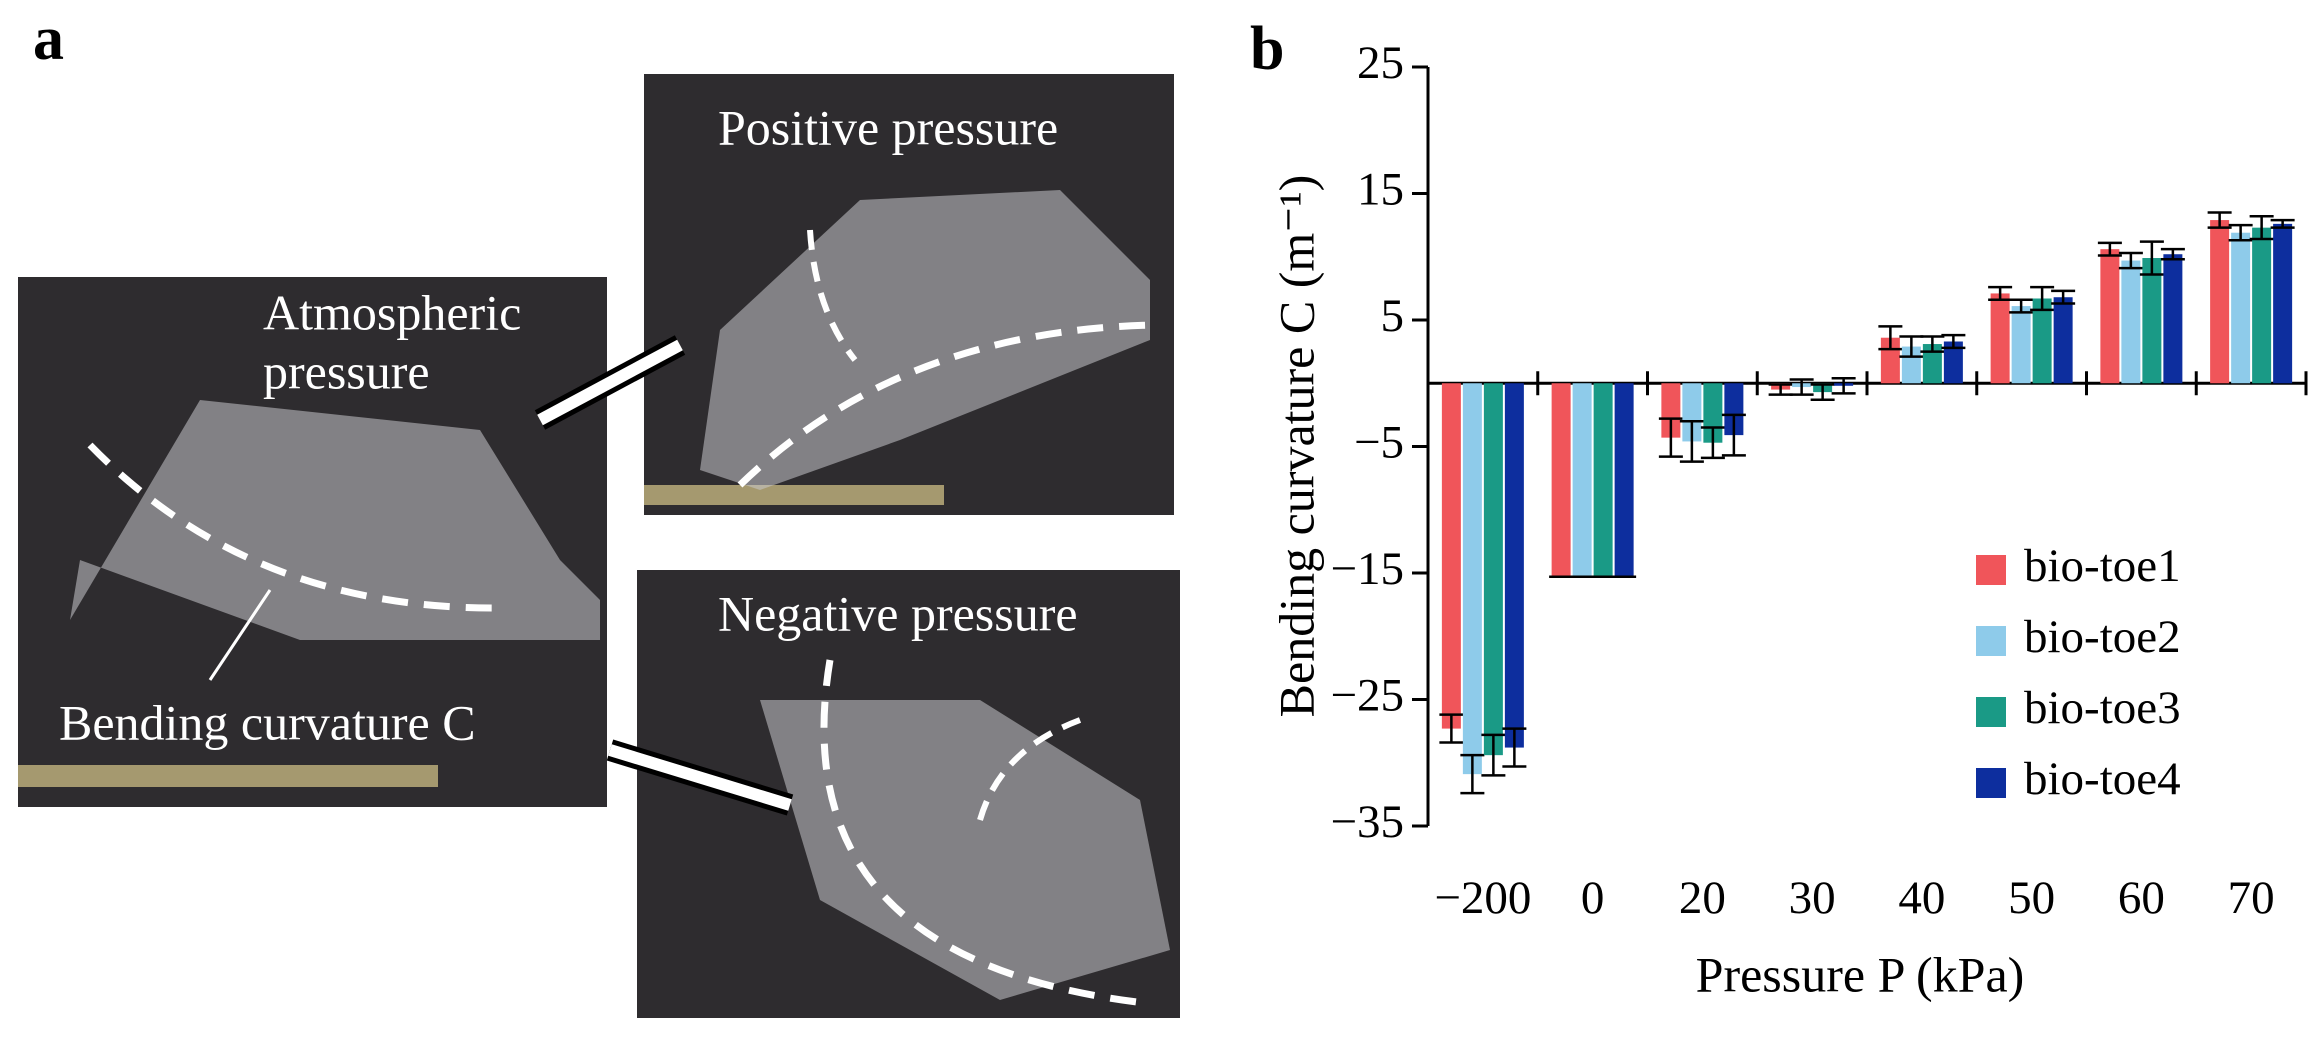 The height and width of the screenshot is (1042, 2321). What do you see at coordinates (240, 635) in the screenshot?
I see `pointer` at bounding box center [240, 635].